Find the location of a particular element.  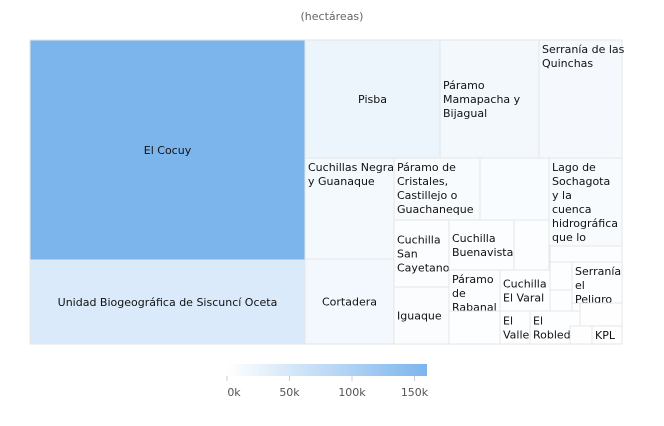

treemap-label-iguaque: Iguaque is located at coordinates (419, 316).